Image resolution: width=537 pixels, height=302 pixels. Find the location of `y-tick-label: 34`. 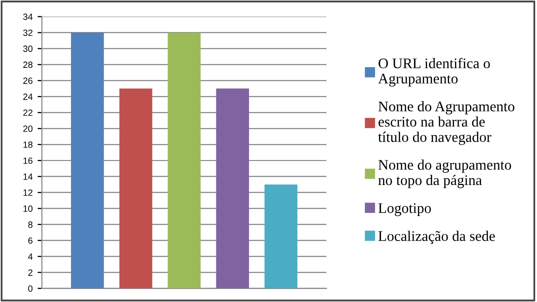

y-tick-label: 34 is located at coordinates (28, 17).